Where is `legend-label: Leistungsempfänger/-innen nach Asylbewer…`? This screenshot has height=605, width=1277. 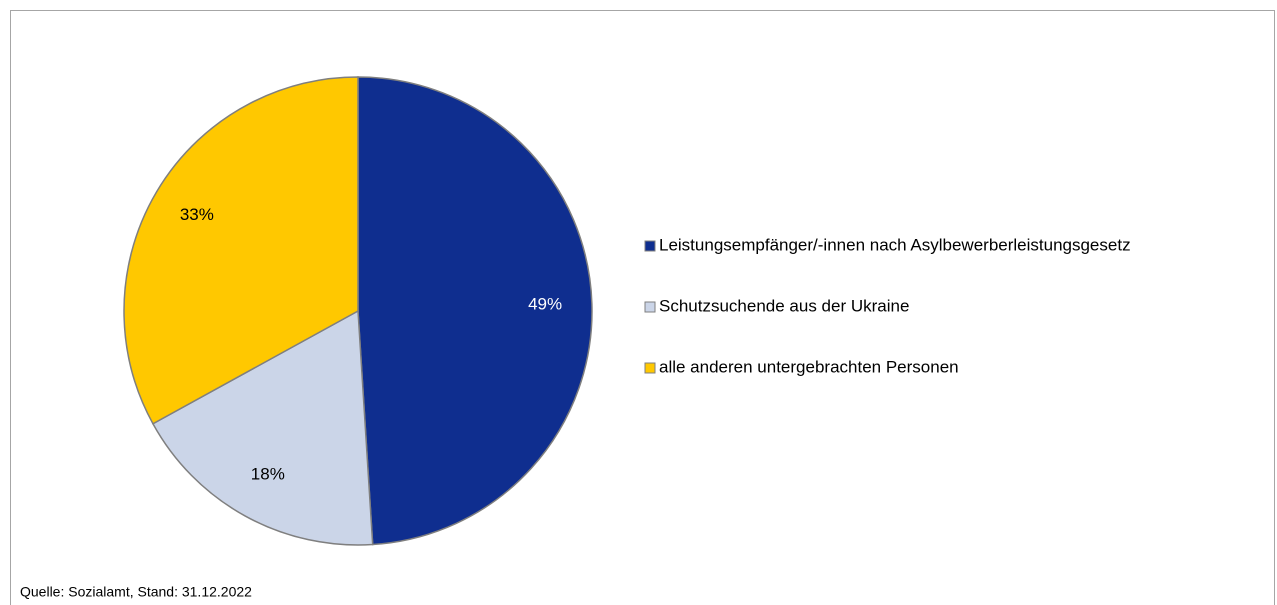 legend-label: Leistungsempfänger/-innen nach Asylbewer… is located at coordinates (895, 244).